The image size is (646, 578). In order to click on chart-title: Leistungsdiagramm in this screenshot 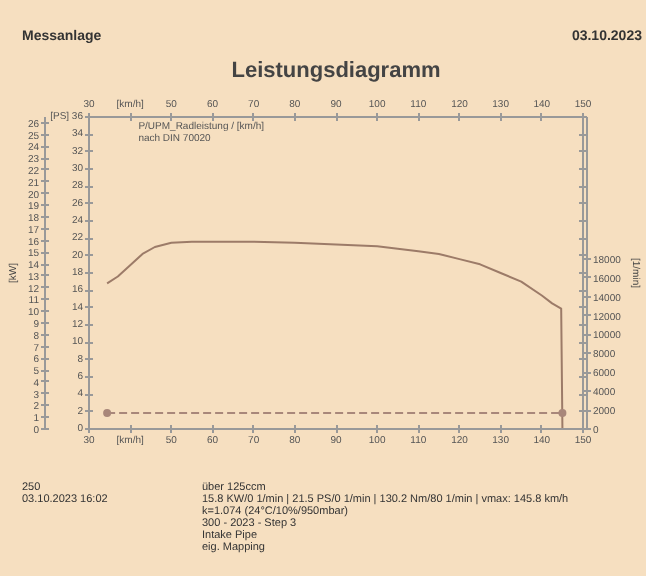, I will do `click(336, 71)`.